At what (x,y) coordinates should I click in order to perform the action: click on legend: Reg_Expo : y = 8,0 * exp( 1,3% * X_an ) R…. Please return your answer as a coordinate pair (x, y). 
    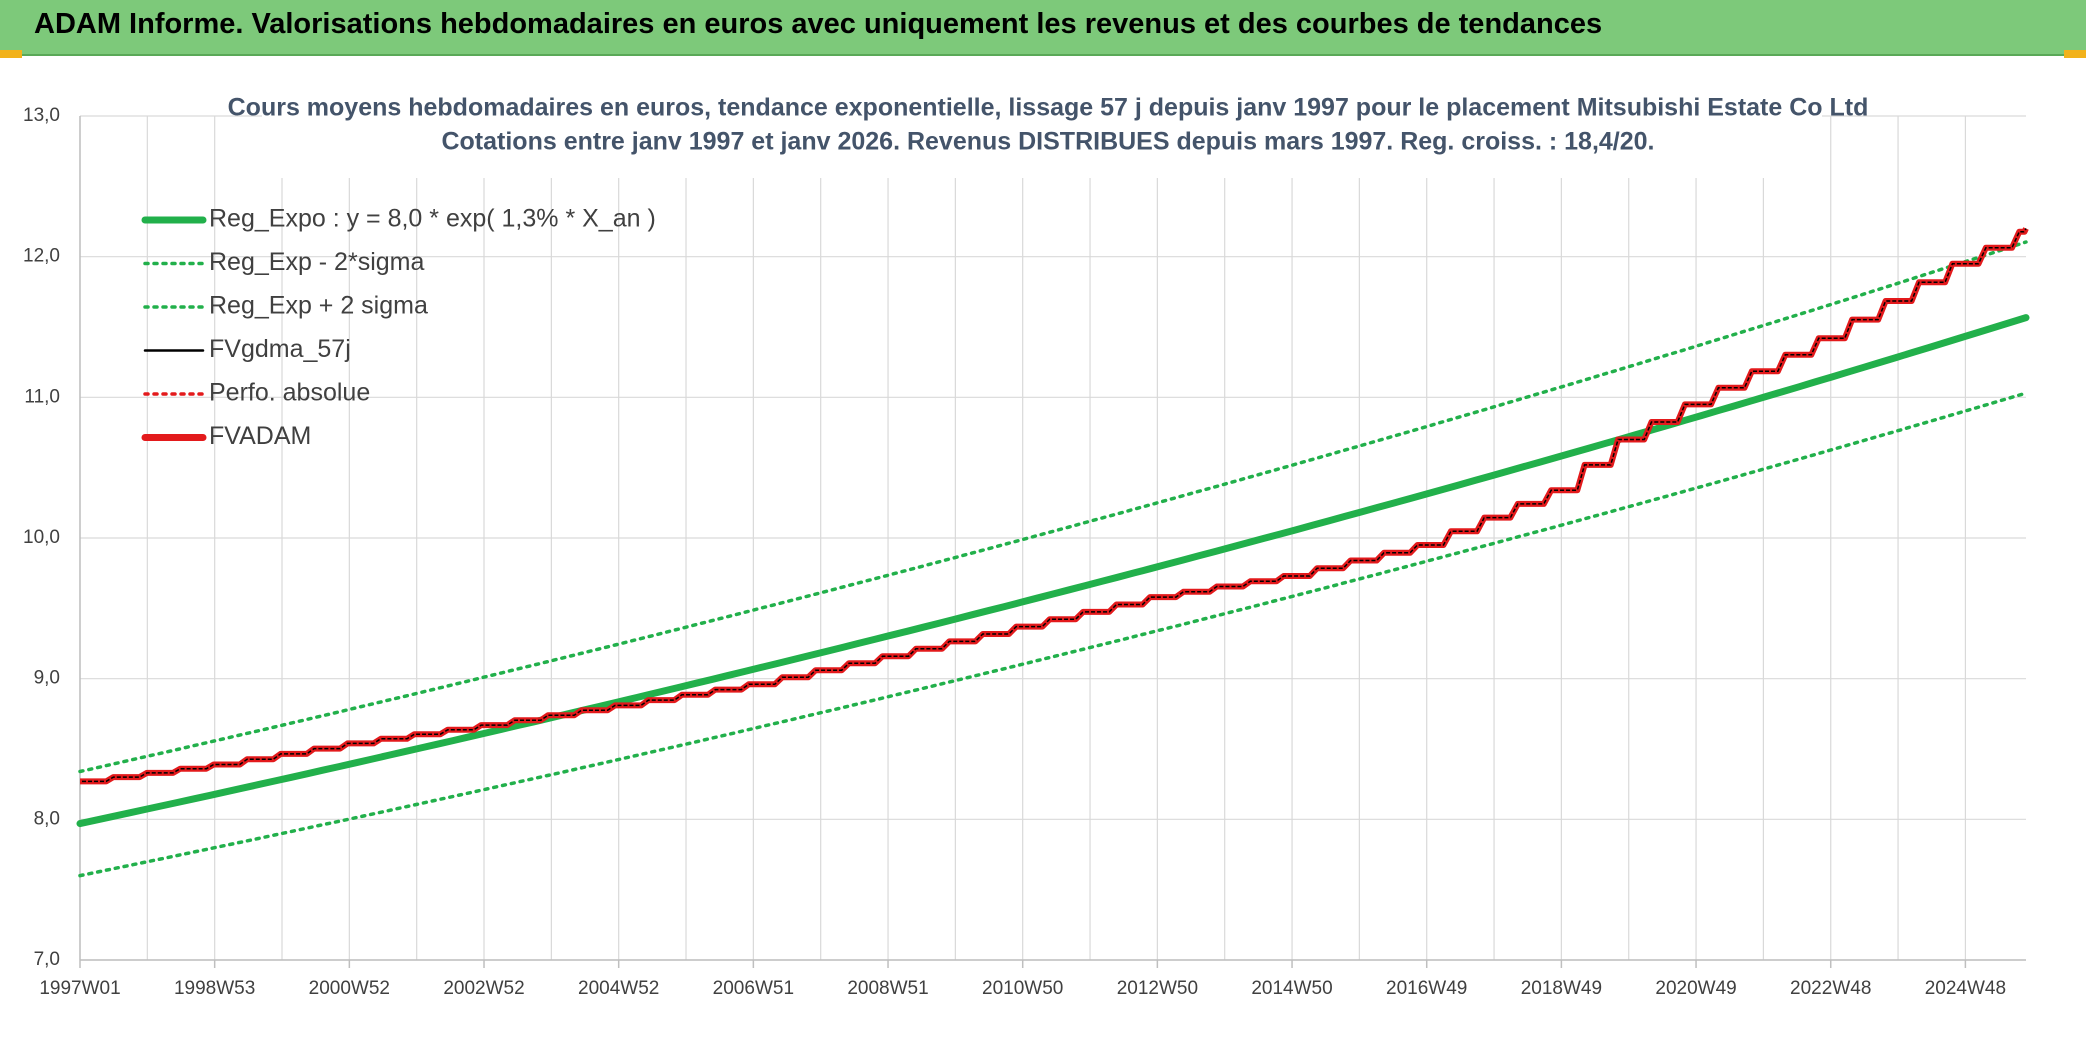
    Looking at the image, I should click on (398, 327).